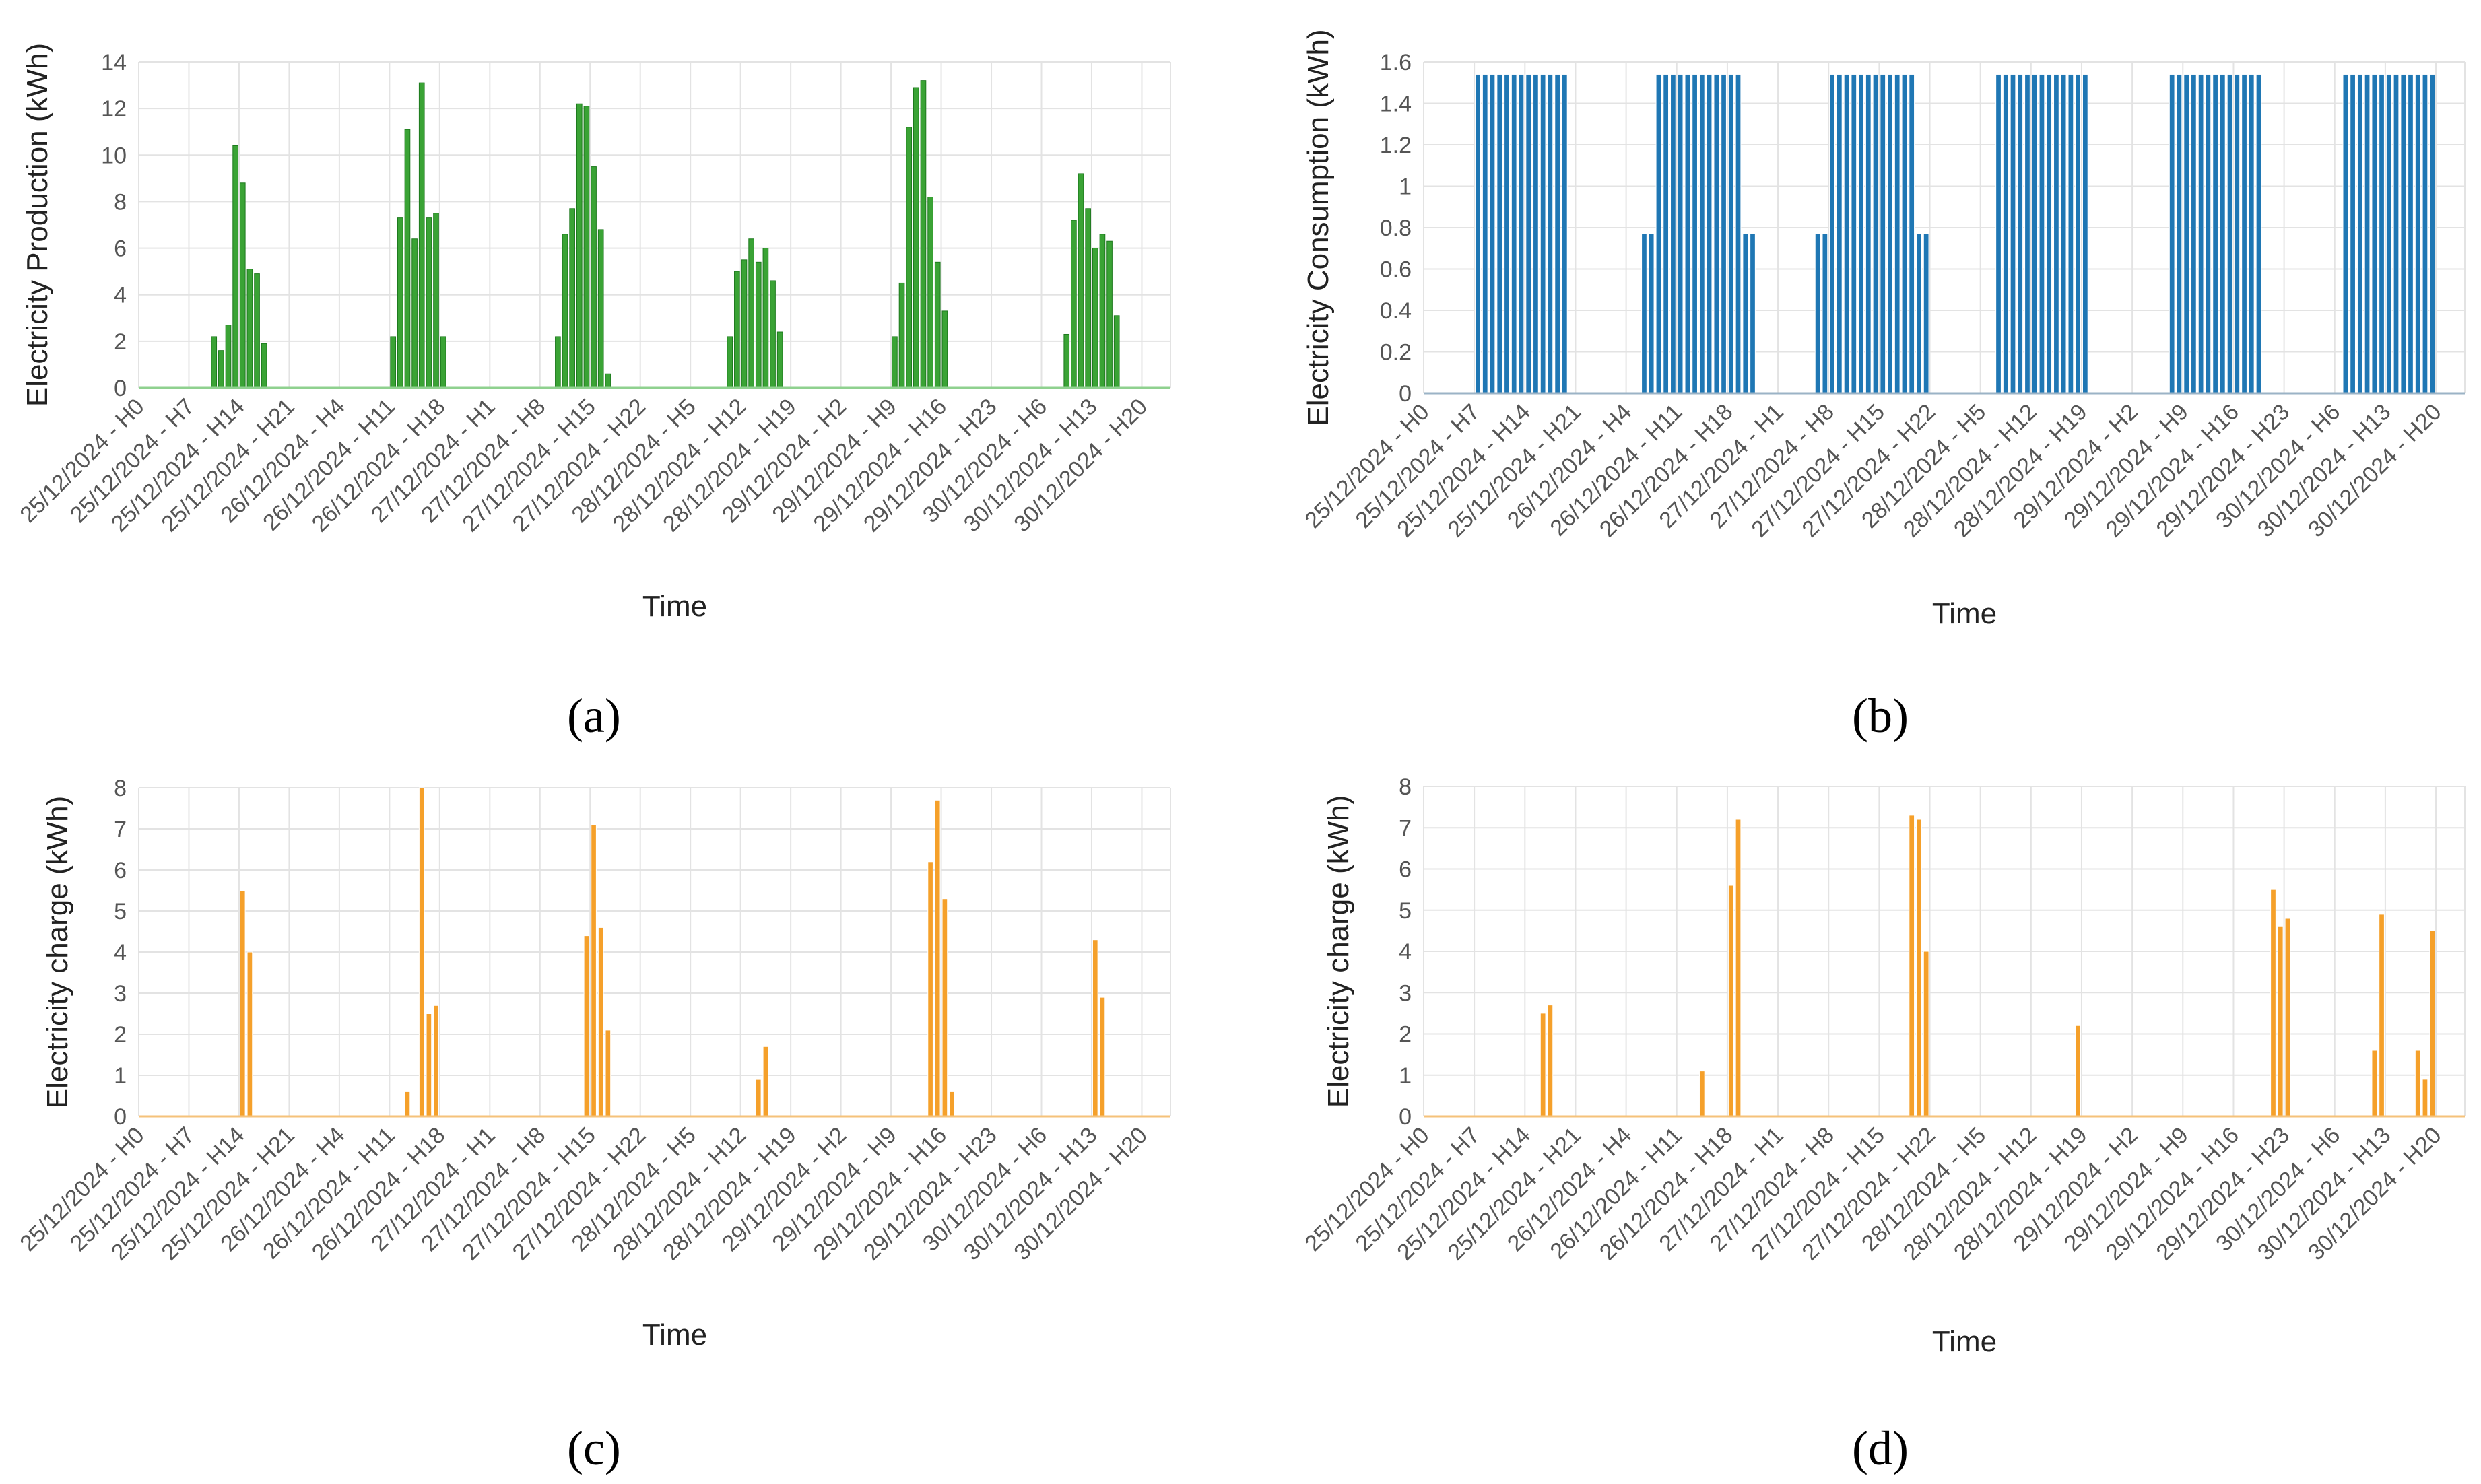 Image resolution: width=2481 pixels, height=1484 pixels. What do you see at coordinates (1880, 1448) in the screenshot?
I see `caption-d: (d)` at bounding box center [1880, 1448].